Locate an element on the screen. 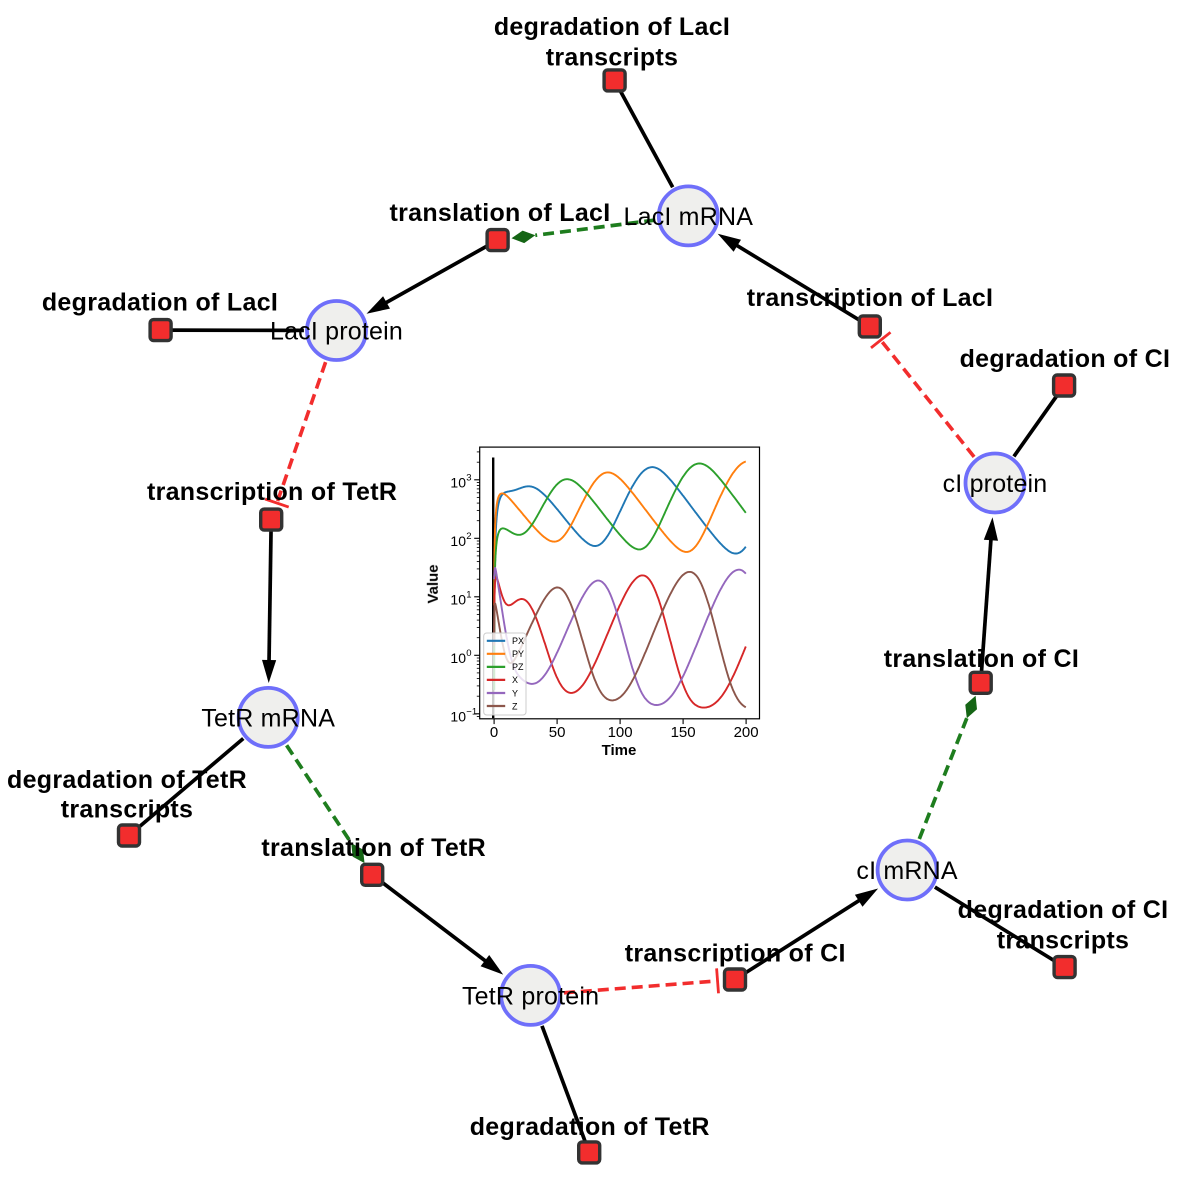 The height and width of the screenshot is (1200, 1189). svg-text: Time is located at coordinates (619, 750).